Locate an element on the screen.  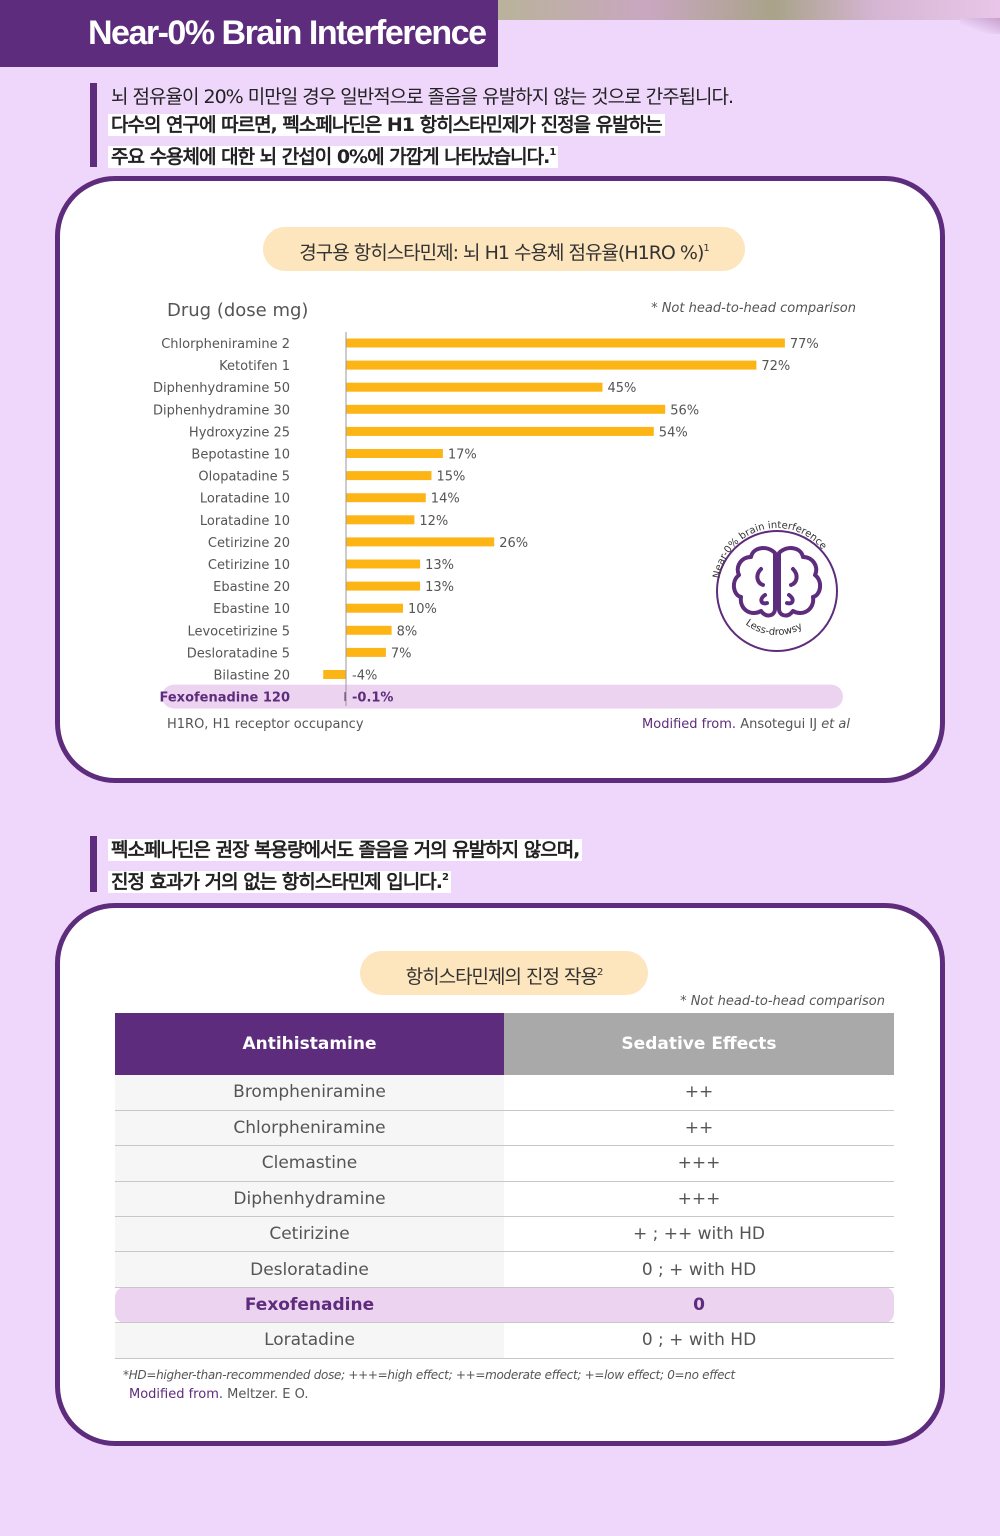
value-label: 77% is located at coordinates (804, 344).